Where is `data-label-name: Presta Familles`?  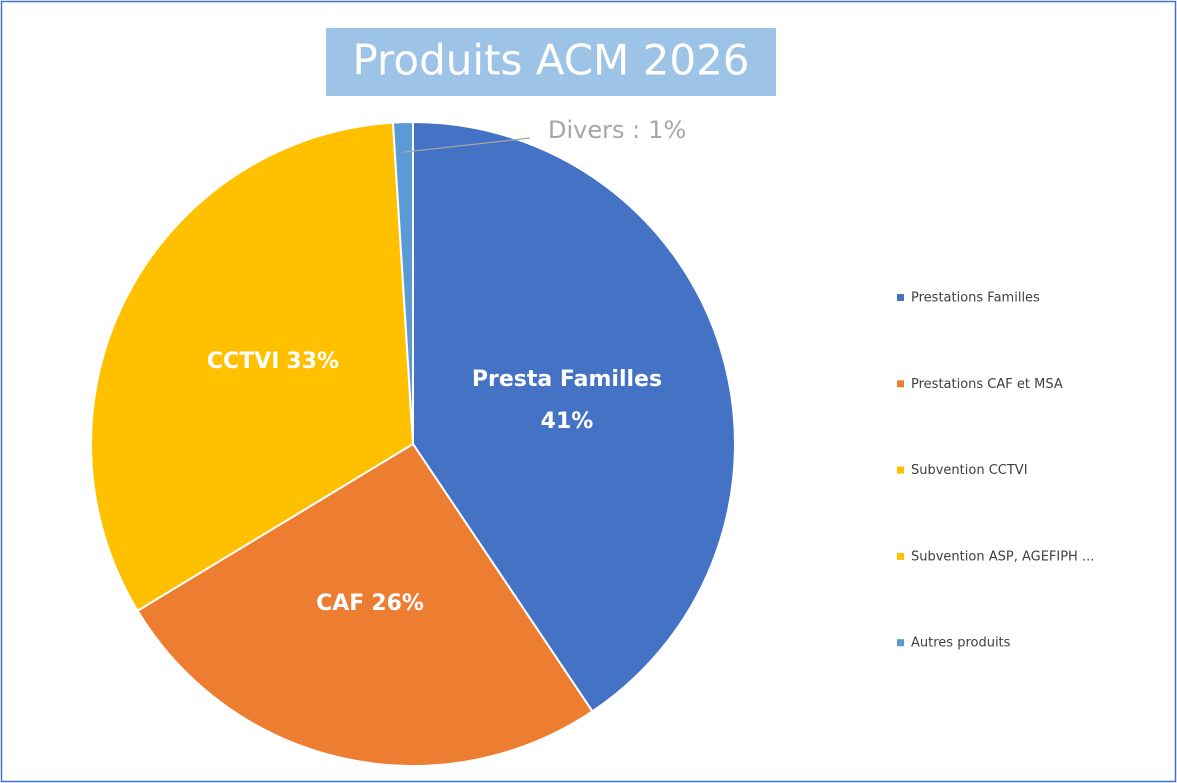
data-label-name: Presta Familles is located at coordinates (567, 379).